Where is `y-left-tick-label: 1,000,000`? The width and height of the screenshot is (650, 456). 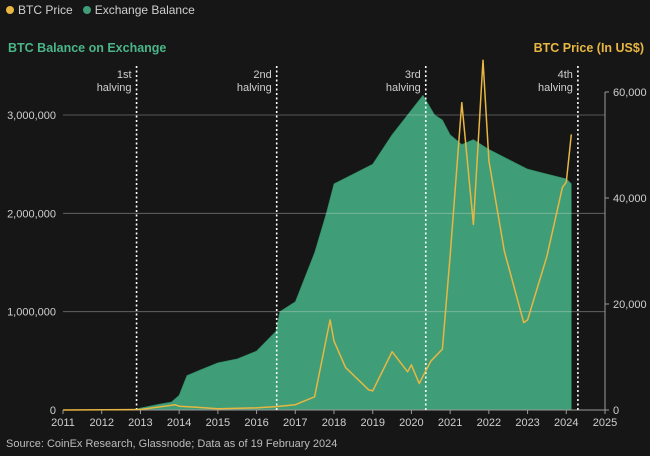
y-left-tick-label: 1,000,000 is located at coordinates (31, 313).